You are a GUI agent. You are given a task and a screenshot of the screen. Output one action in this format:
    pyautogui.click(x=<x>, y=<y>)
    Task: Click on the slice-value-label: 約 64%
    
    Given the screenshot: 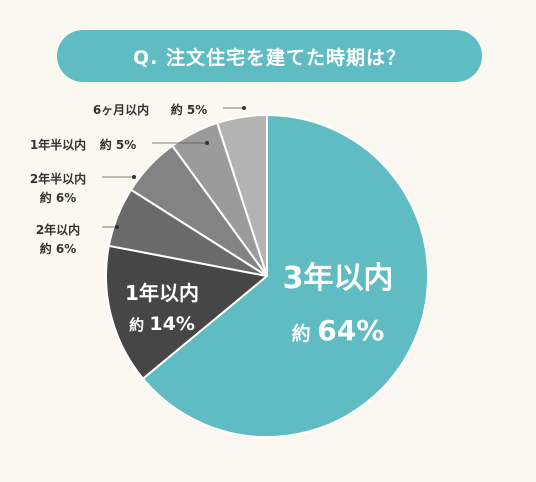 What is the action you would take?
    pyautogui.click(x=338, y=330)
    